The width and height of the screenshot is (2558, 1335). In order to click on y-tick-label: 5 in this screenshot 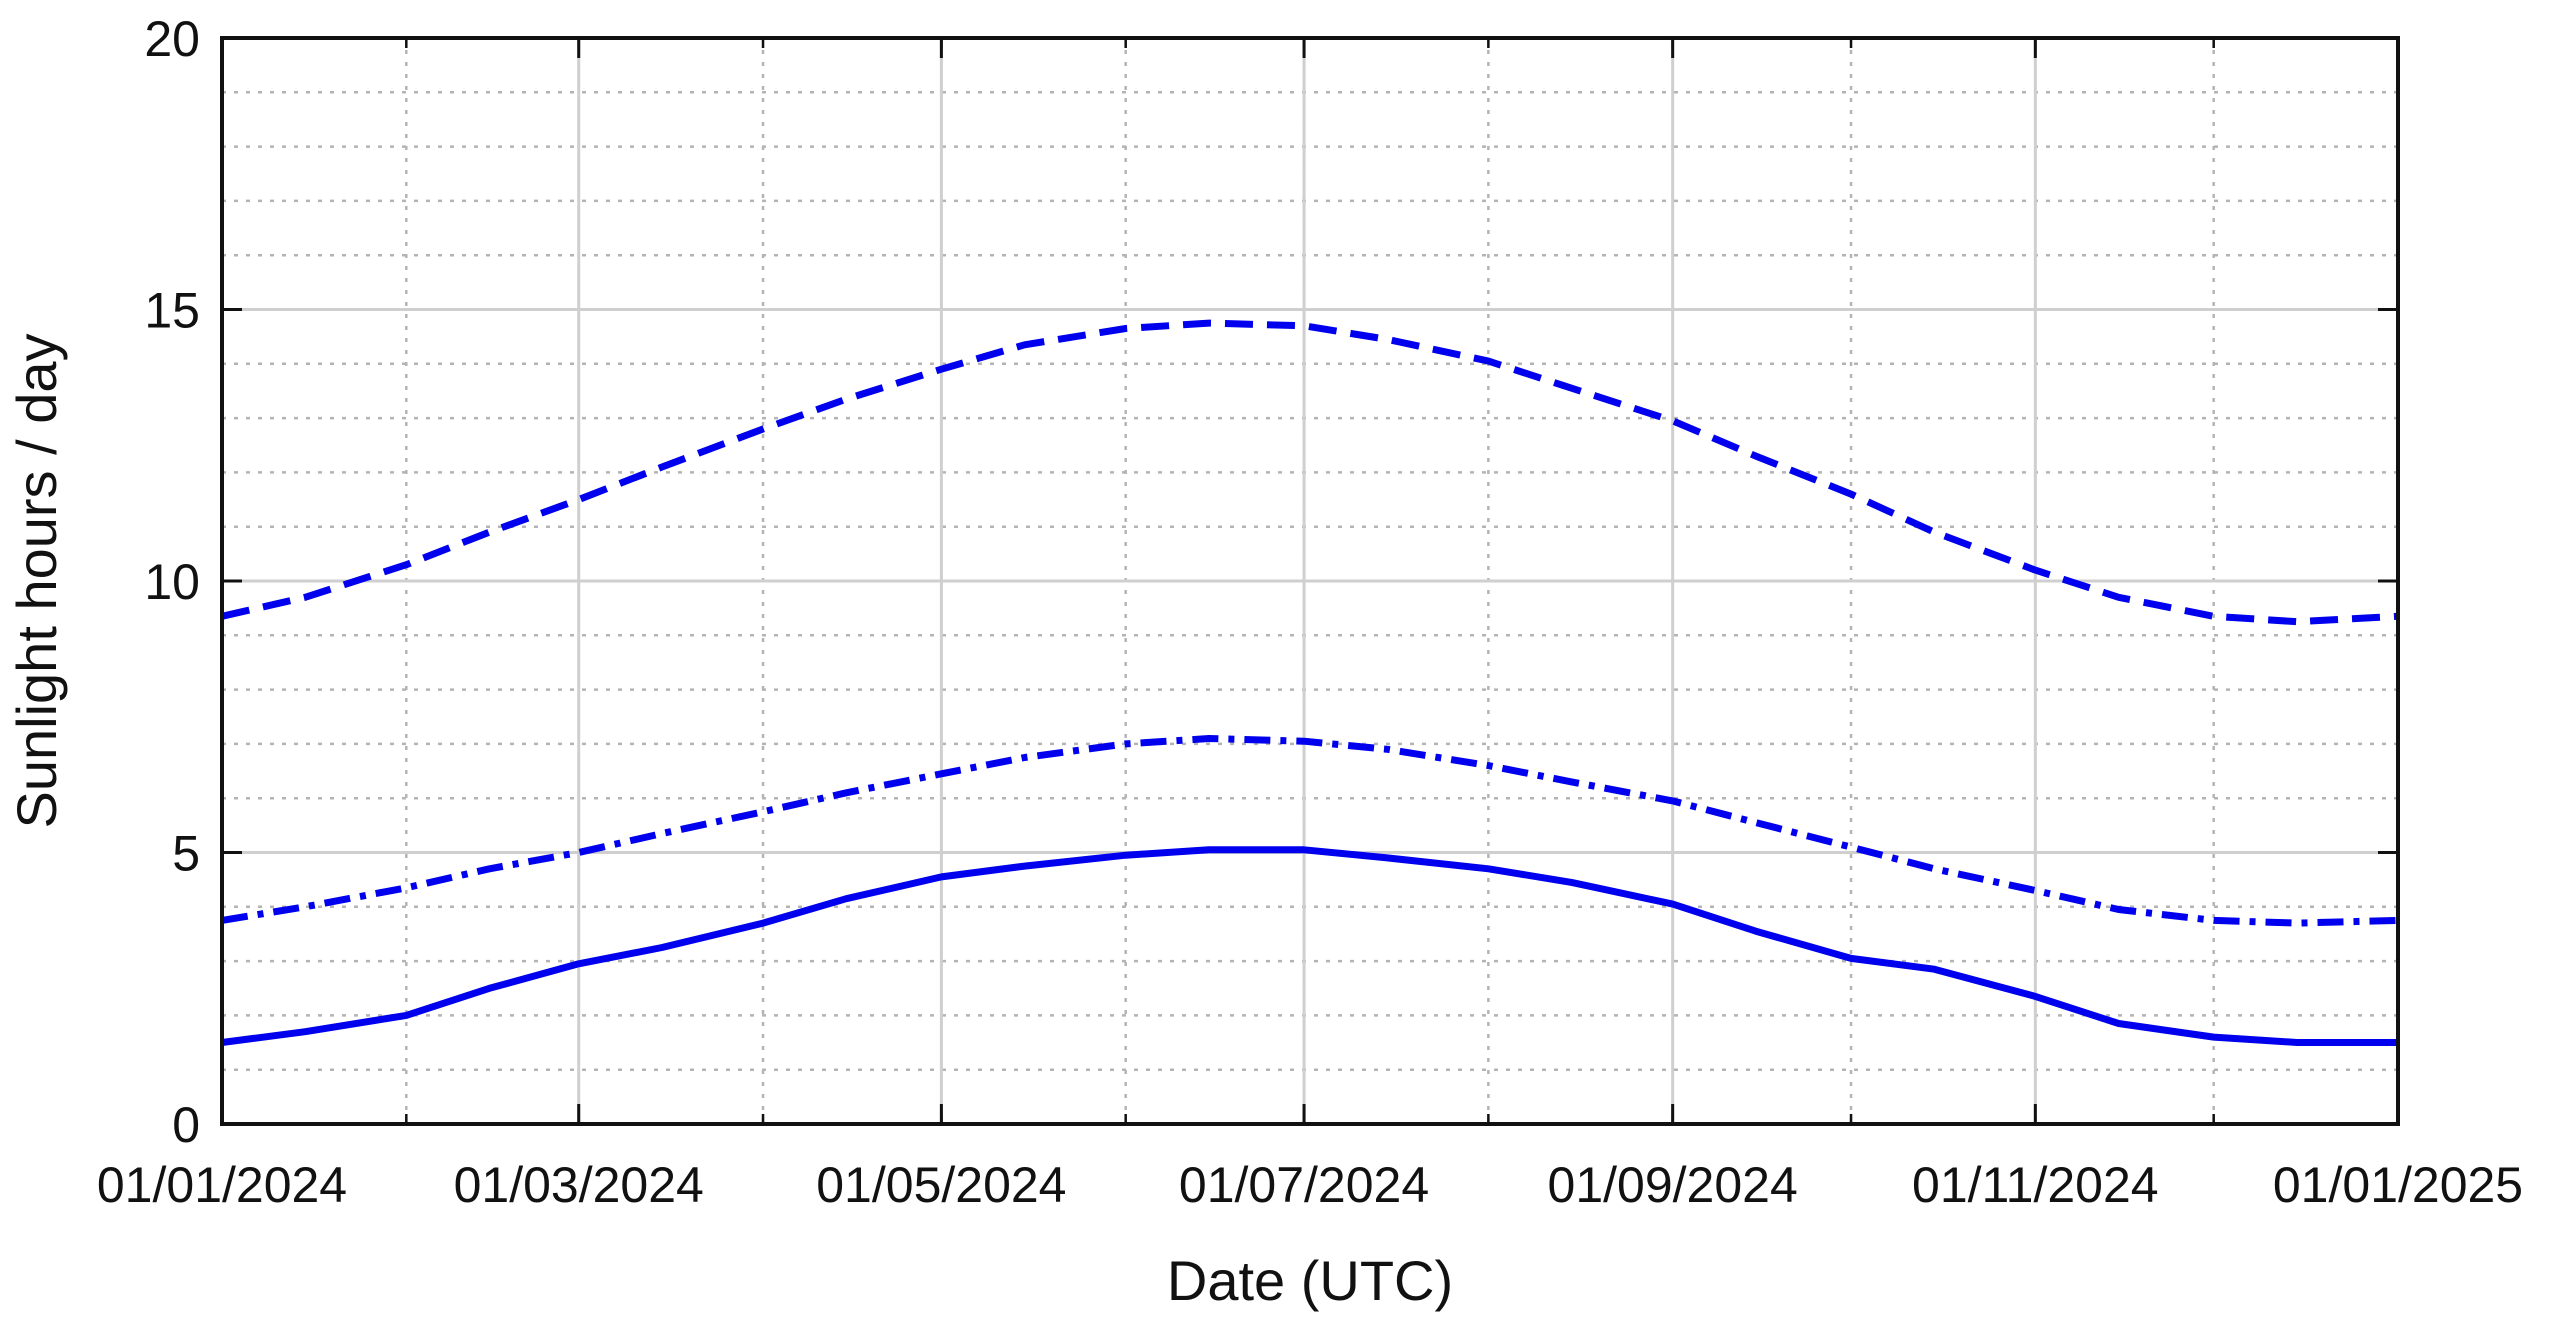, I will do `click(186, 854)`.